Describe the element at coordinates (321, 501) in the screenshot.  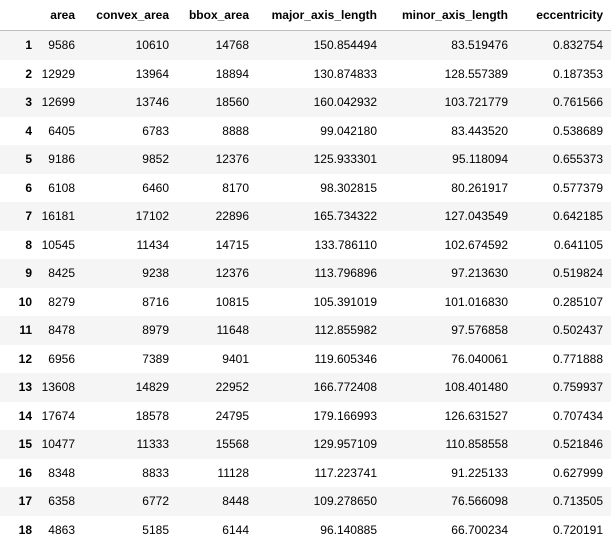
I see `cell-major-axis-length: 109.278650` at that location.